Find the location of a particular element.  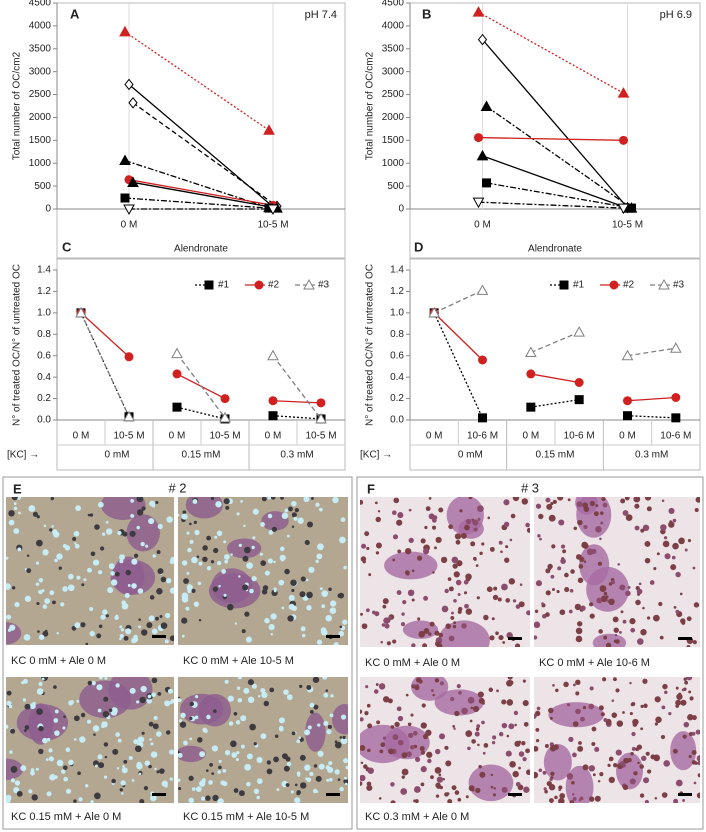

y-tick-label: 3000 is located at coordinates (40, 71).